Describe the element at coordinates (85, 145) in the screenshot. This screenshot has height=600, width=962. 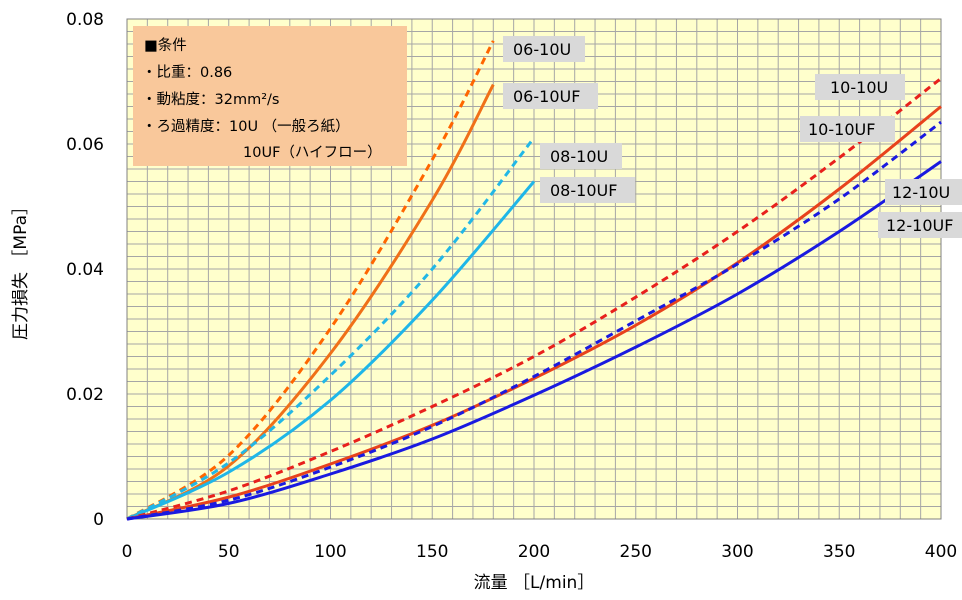
I see `y-tick-label: 0.06` at that location.